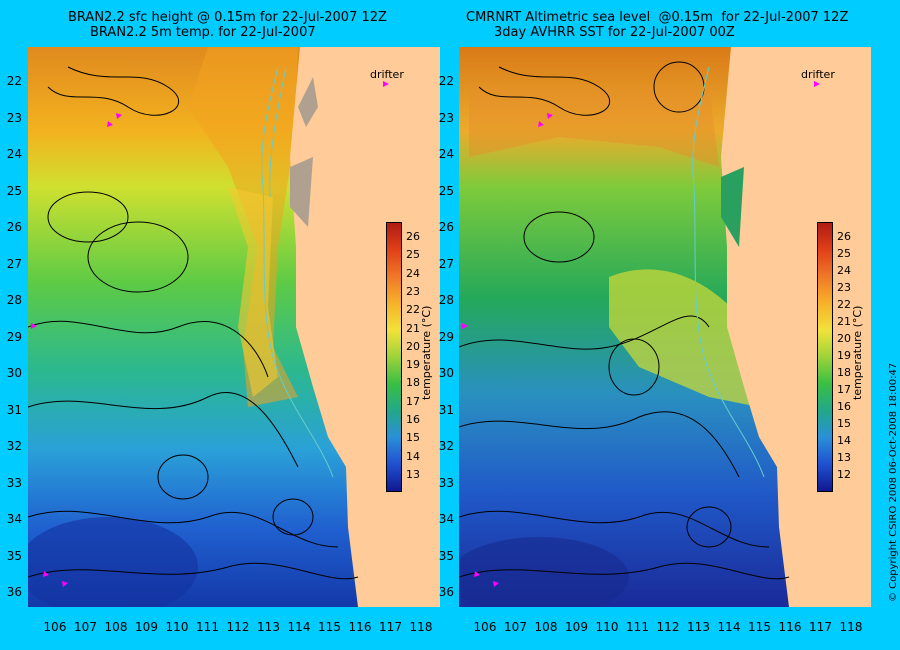 This screenshot has height=650, width=900. I want to click on right-drifter-label: drifter, so click(818, 74).